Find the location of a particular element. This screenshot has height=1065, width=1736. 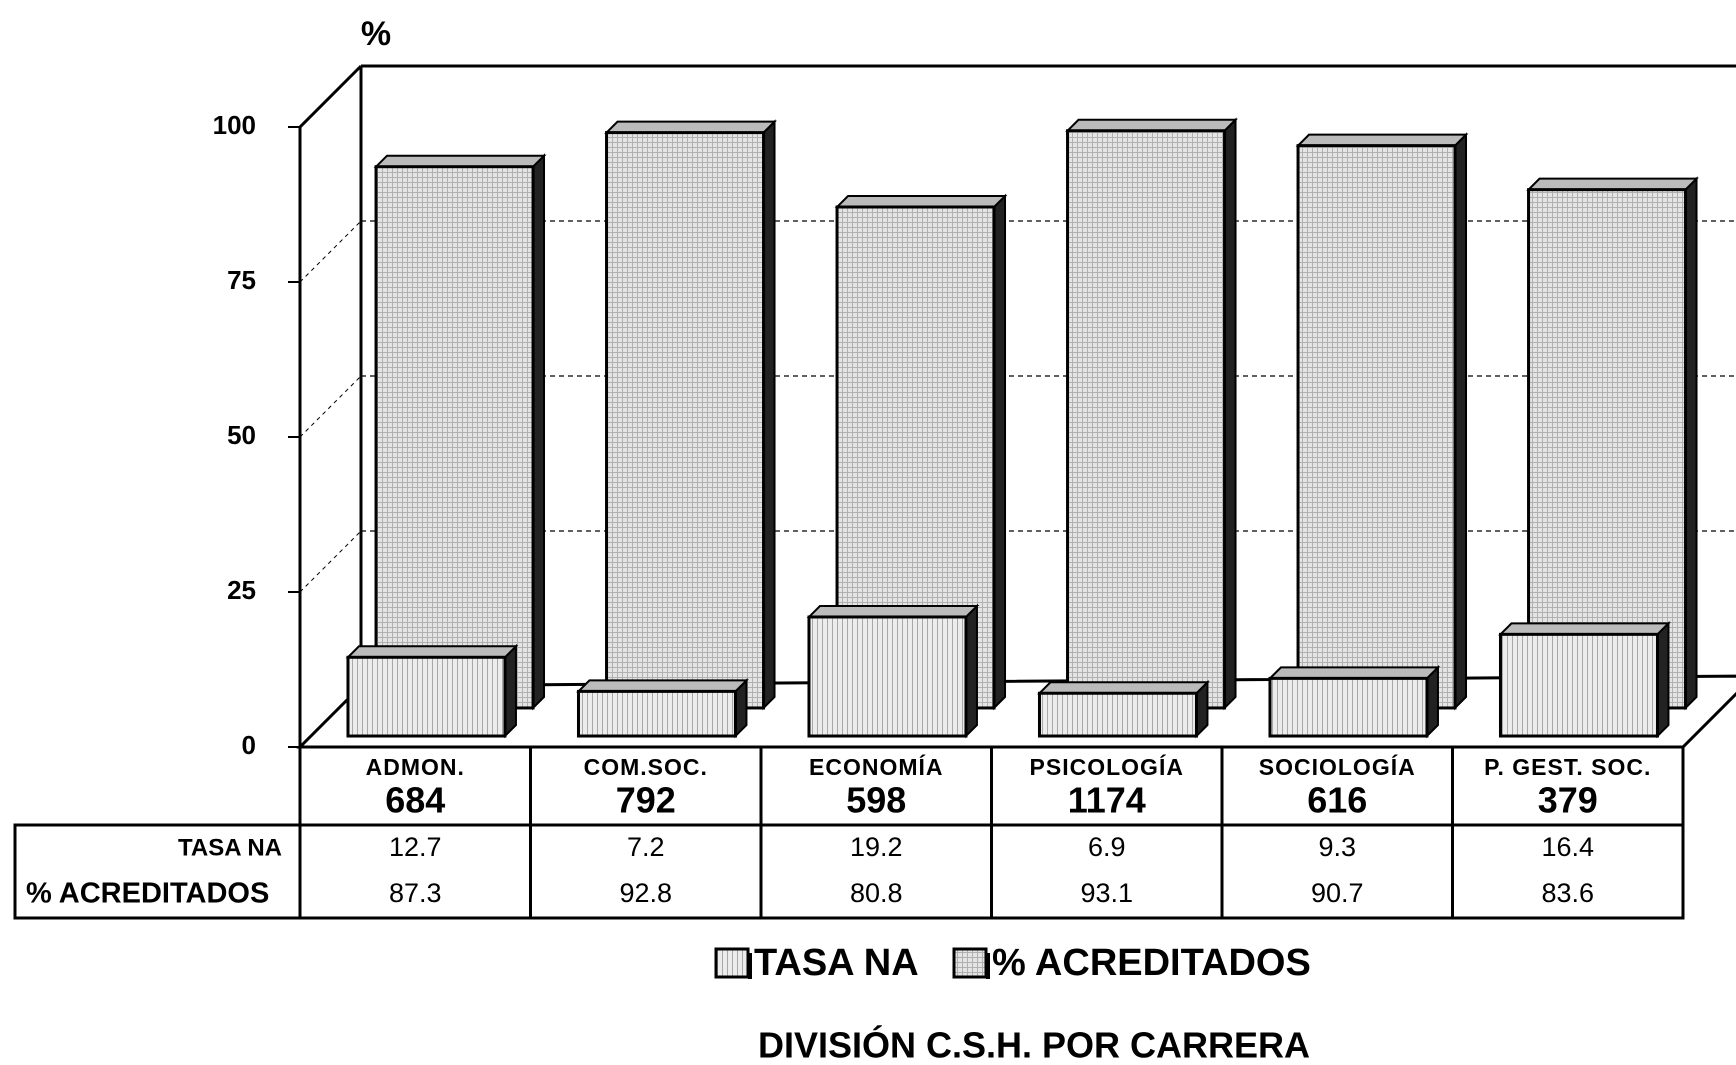

chart-title: DIVISIÓN C.S.H. POR CARRERA is located at coordinates (1034, 1044).